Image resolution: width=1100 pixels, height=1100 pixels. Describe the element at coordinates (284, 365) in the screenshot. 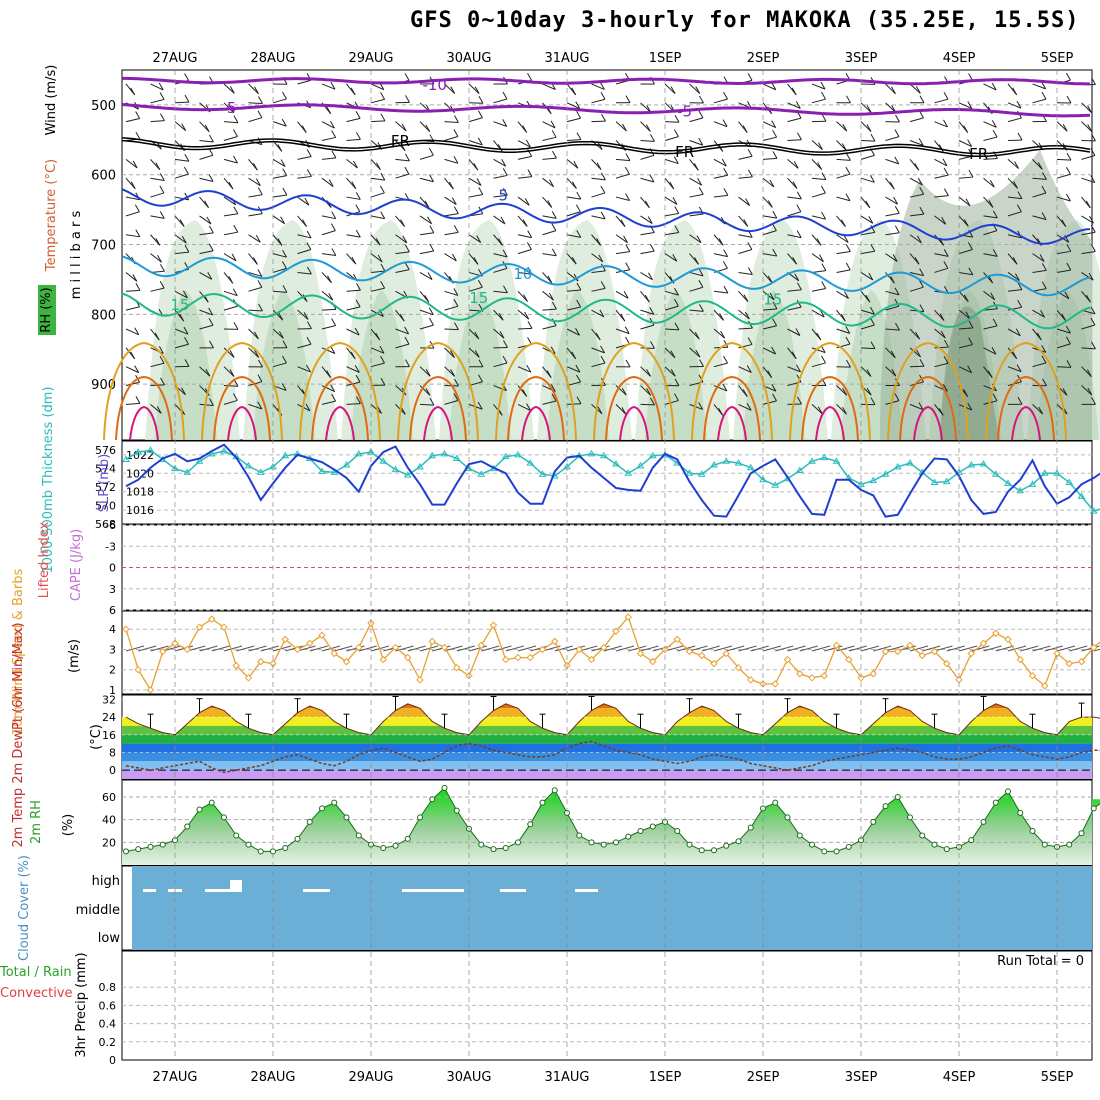

I see `rh-region` at that location.